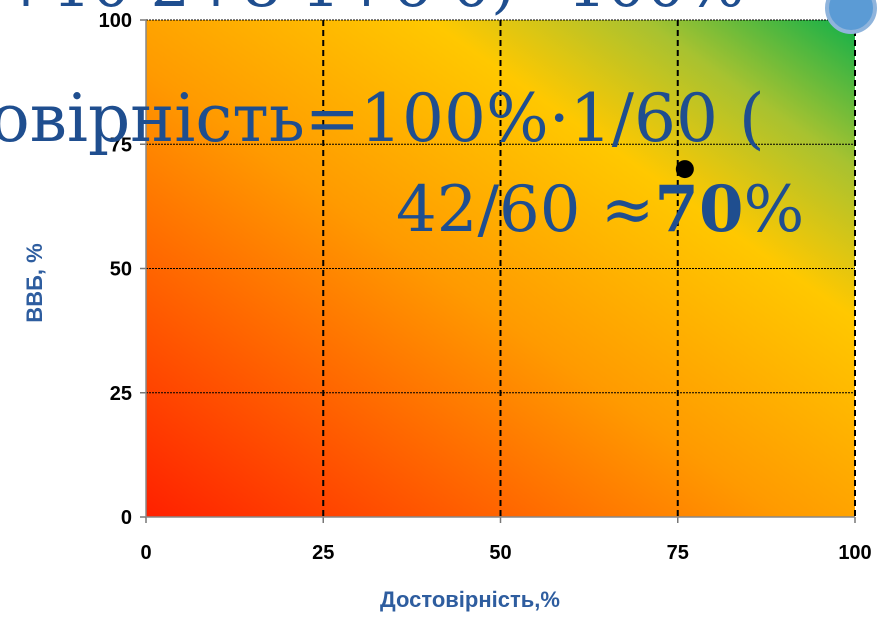  I want to click on data-points, so click(684, 169).